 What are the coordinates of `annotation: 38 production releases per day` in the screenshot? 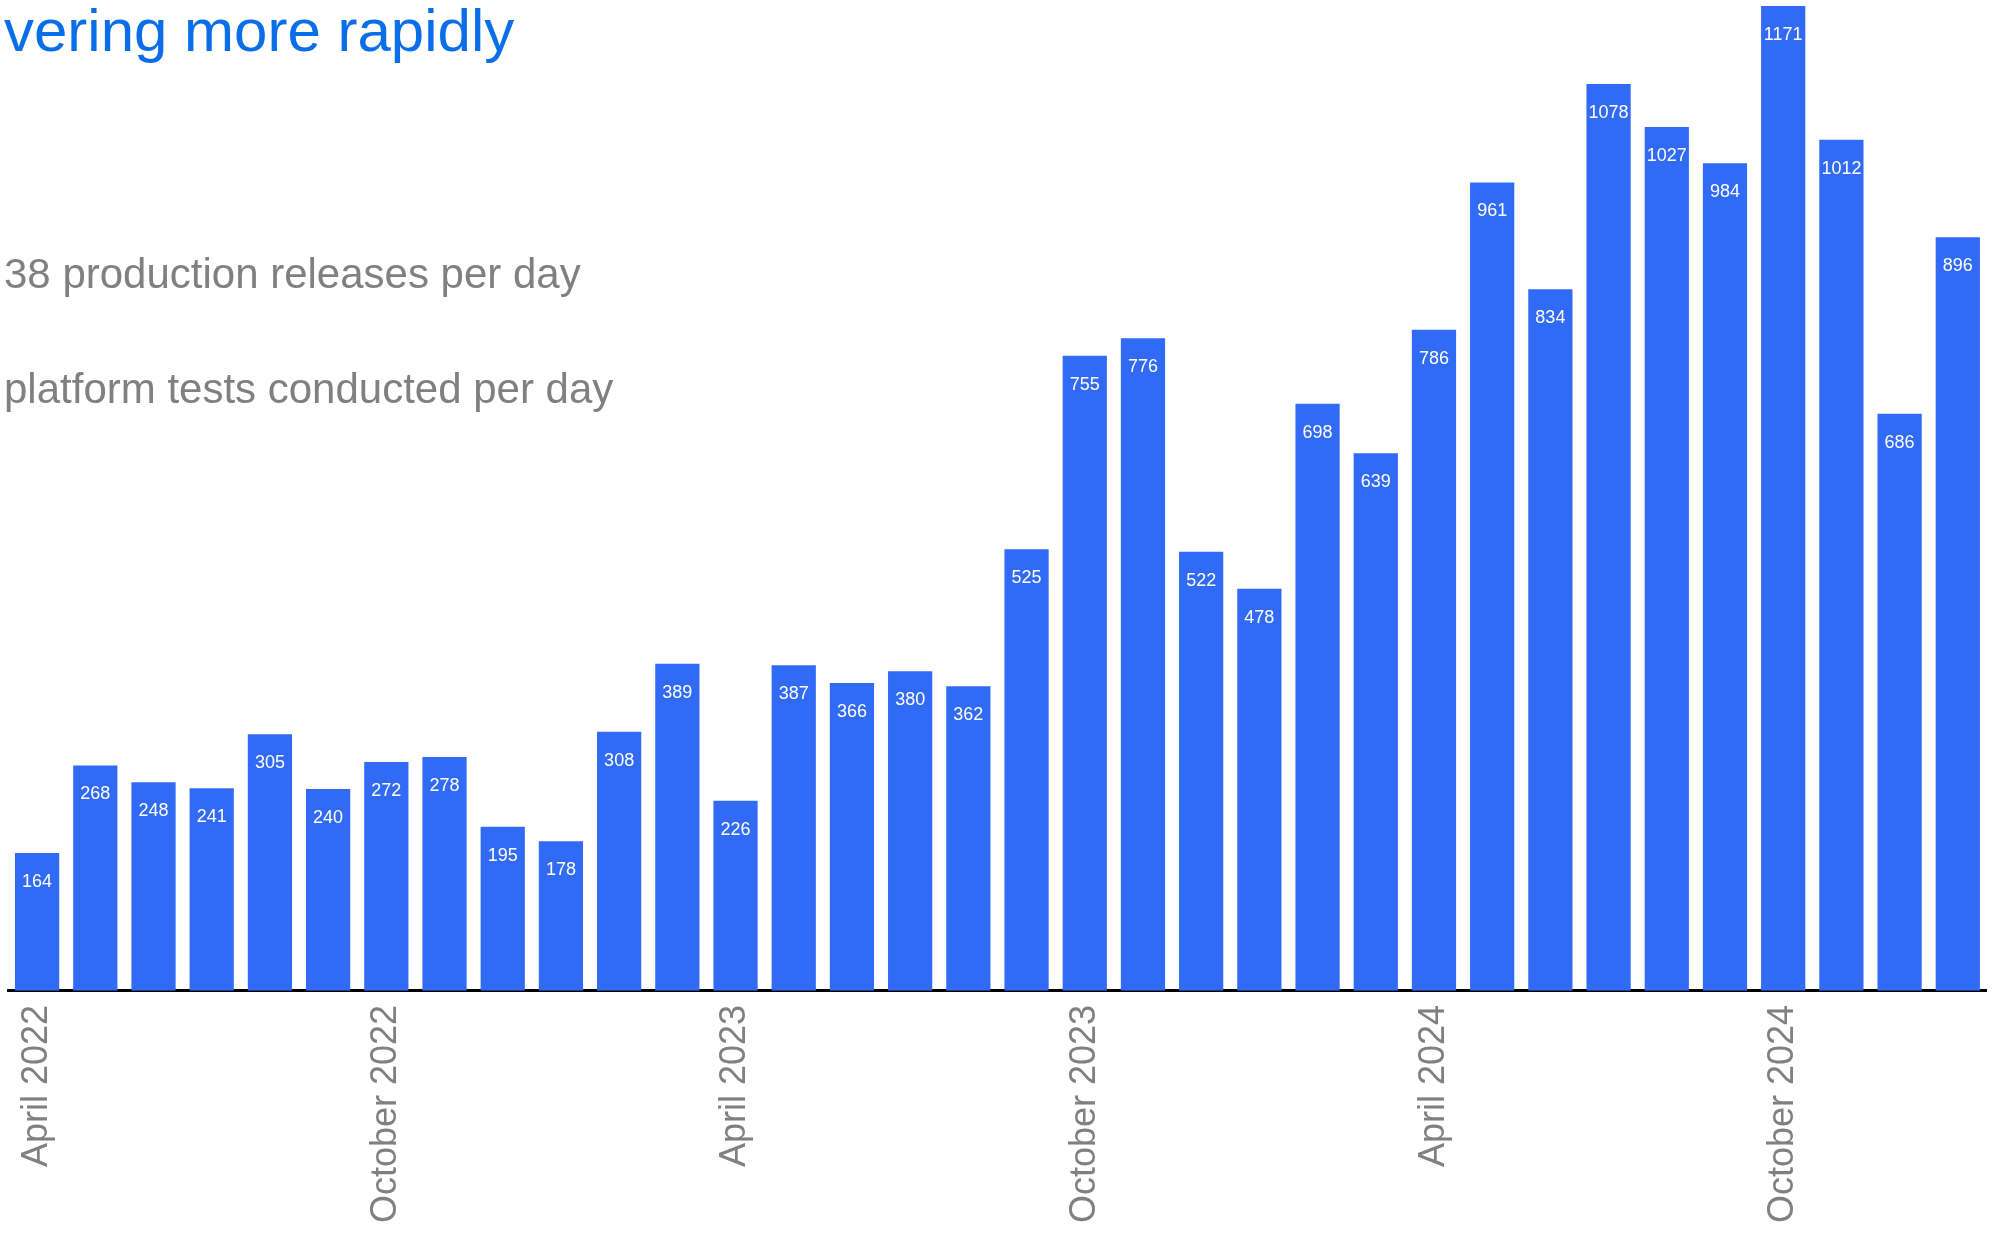 It's located at (292, 274).